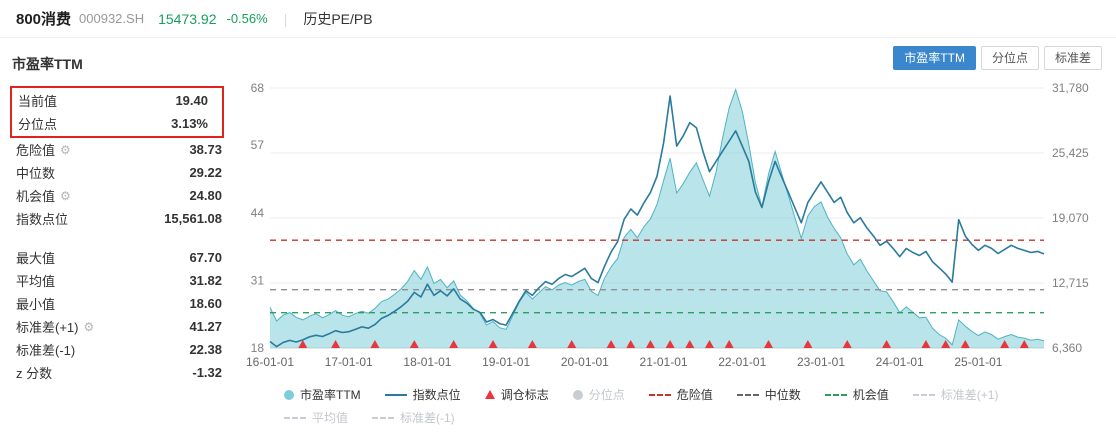 The image size is (1116, 436). Describe the element at coordinates (330, 395) in the screenshot. I see `legend-label: 市盈率TTM` at that location.